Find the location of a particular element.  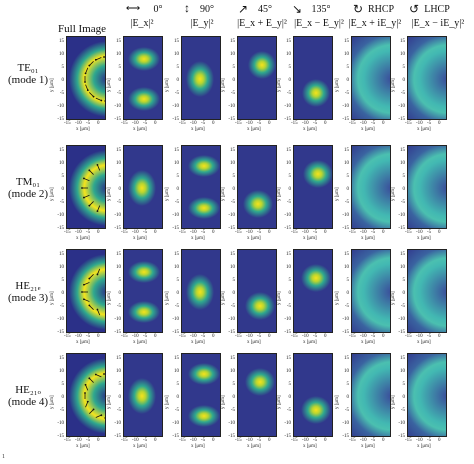

field-panel-r1-c3 is located at coordinates (257, 78).